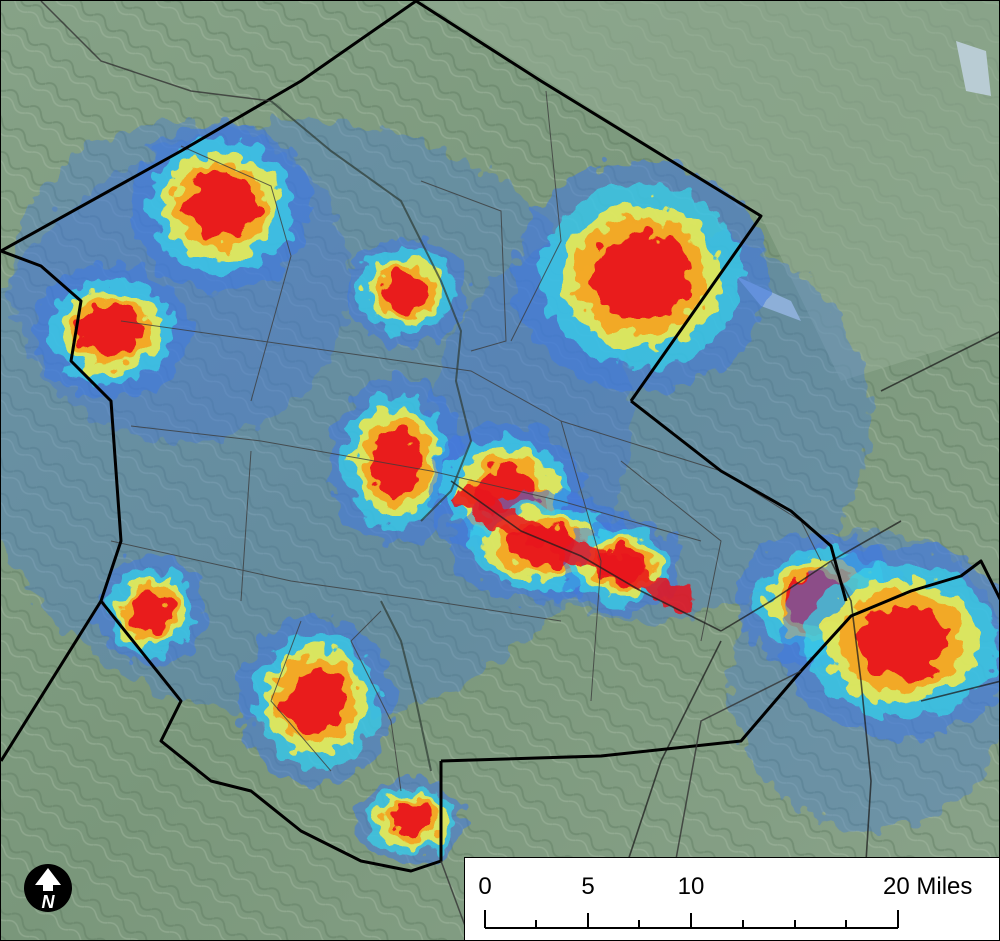  Describe the element at coordinates (691, 919) in the screenshot. I see `scale-ticks` at that location.